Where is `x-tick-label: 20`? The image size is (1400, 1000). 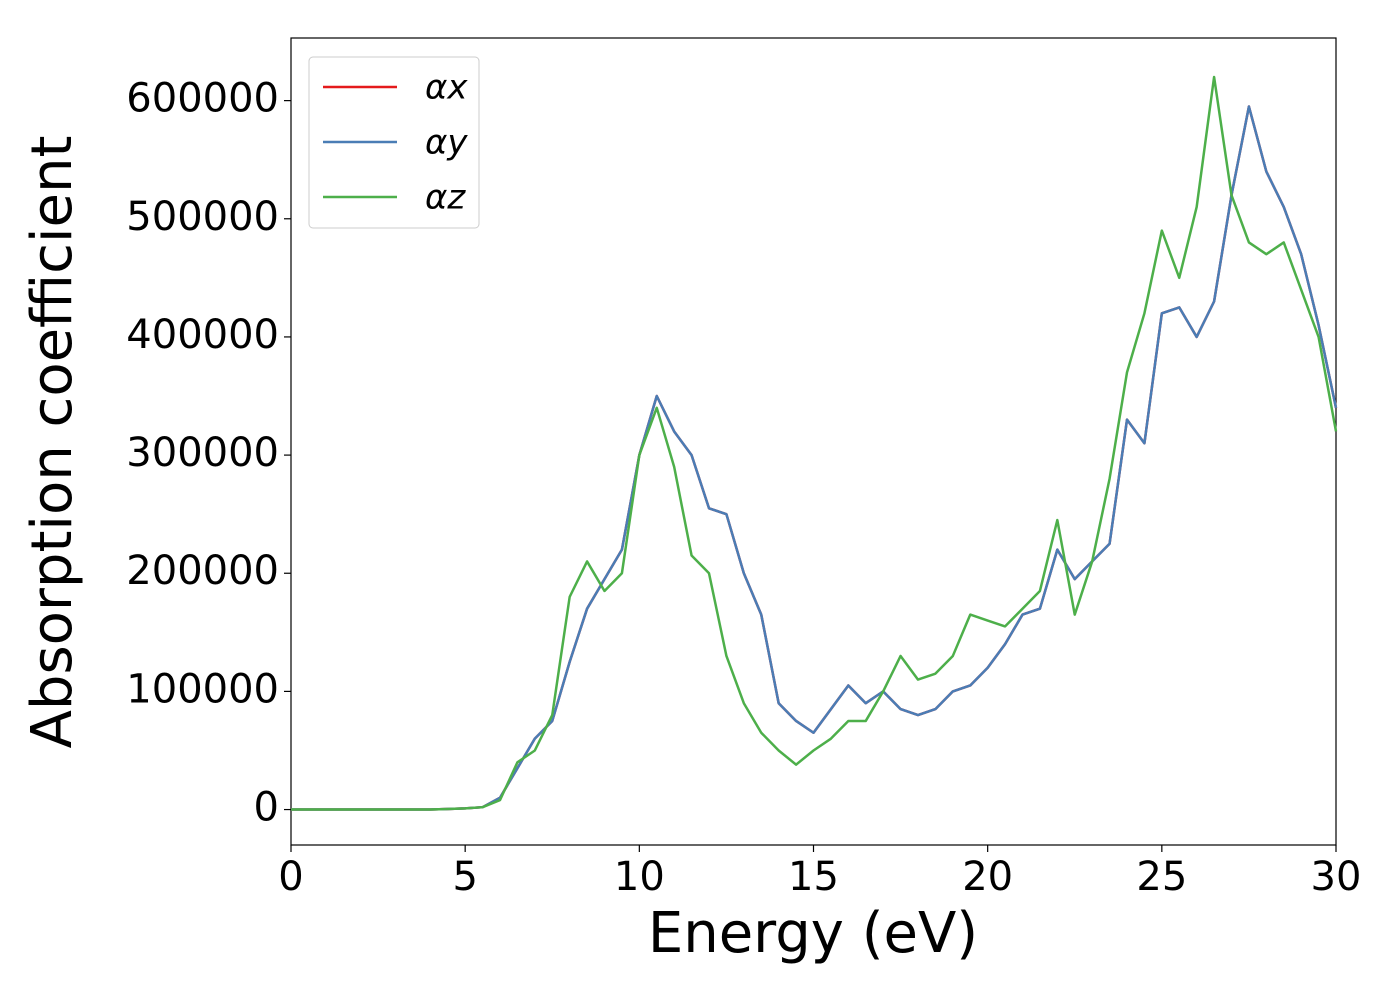 x-tick-label: 20 is located at coordinates (987, 877).